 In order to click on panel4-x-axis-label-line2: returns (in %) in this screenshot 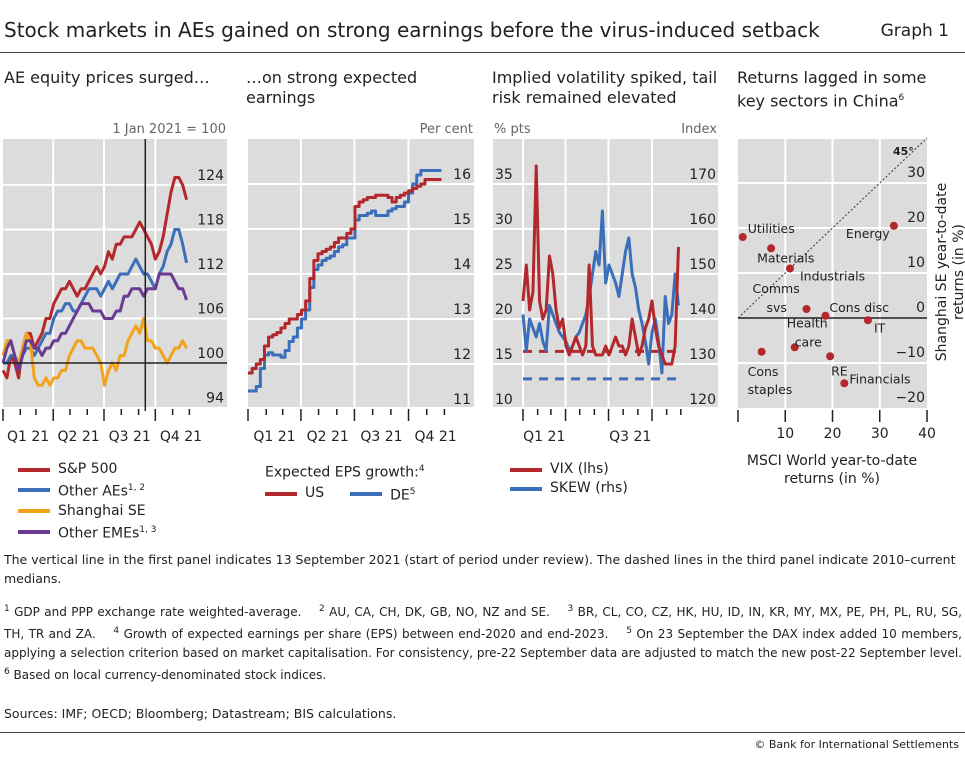, I will do `click(832, 479)`.